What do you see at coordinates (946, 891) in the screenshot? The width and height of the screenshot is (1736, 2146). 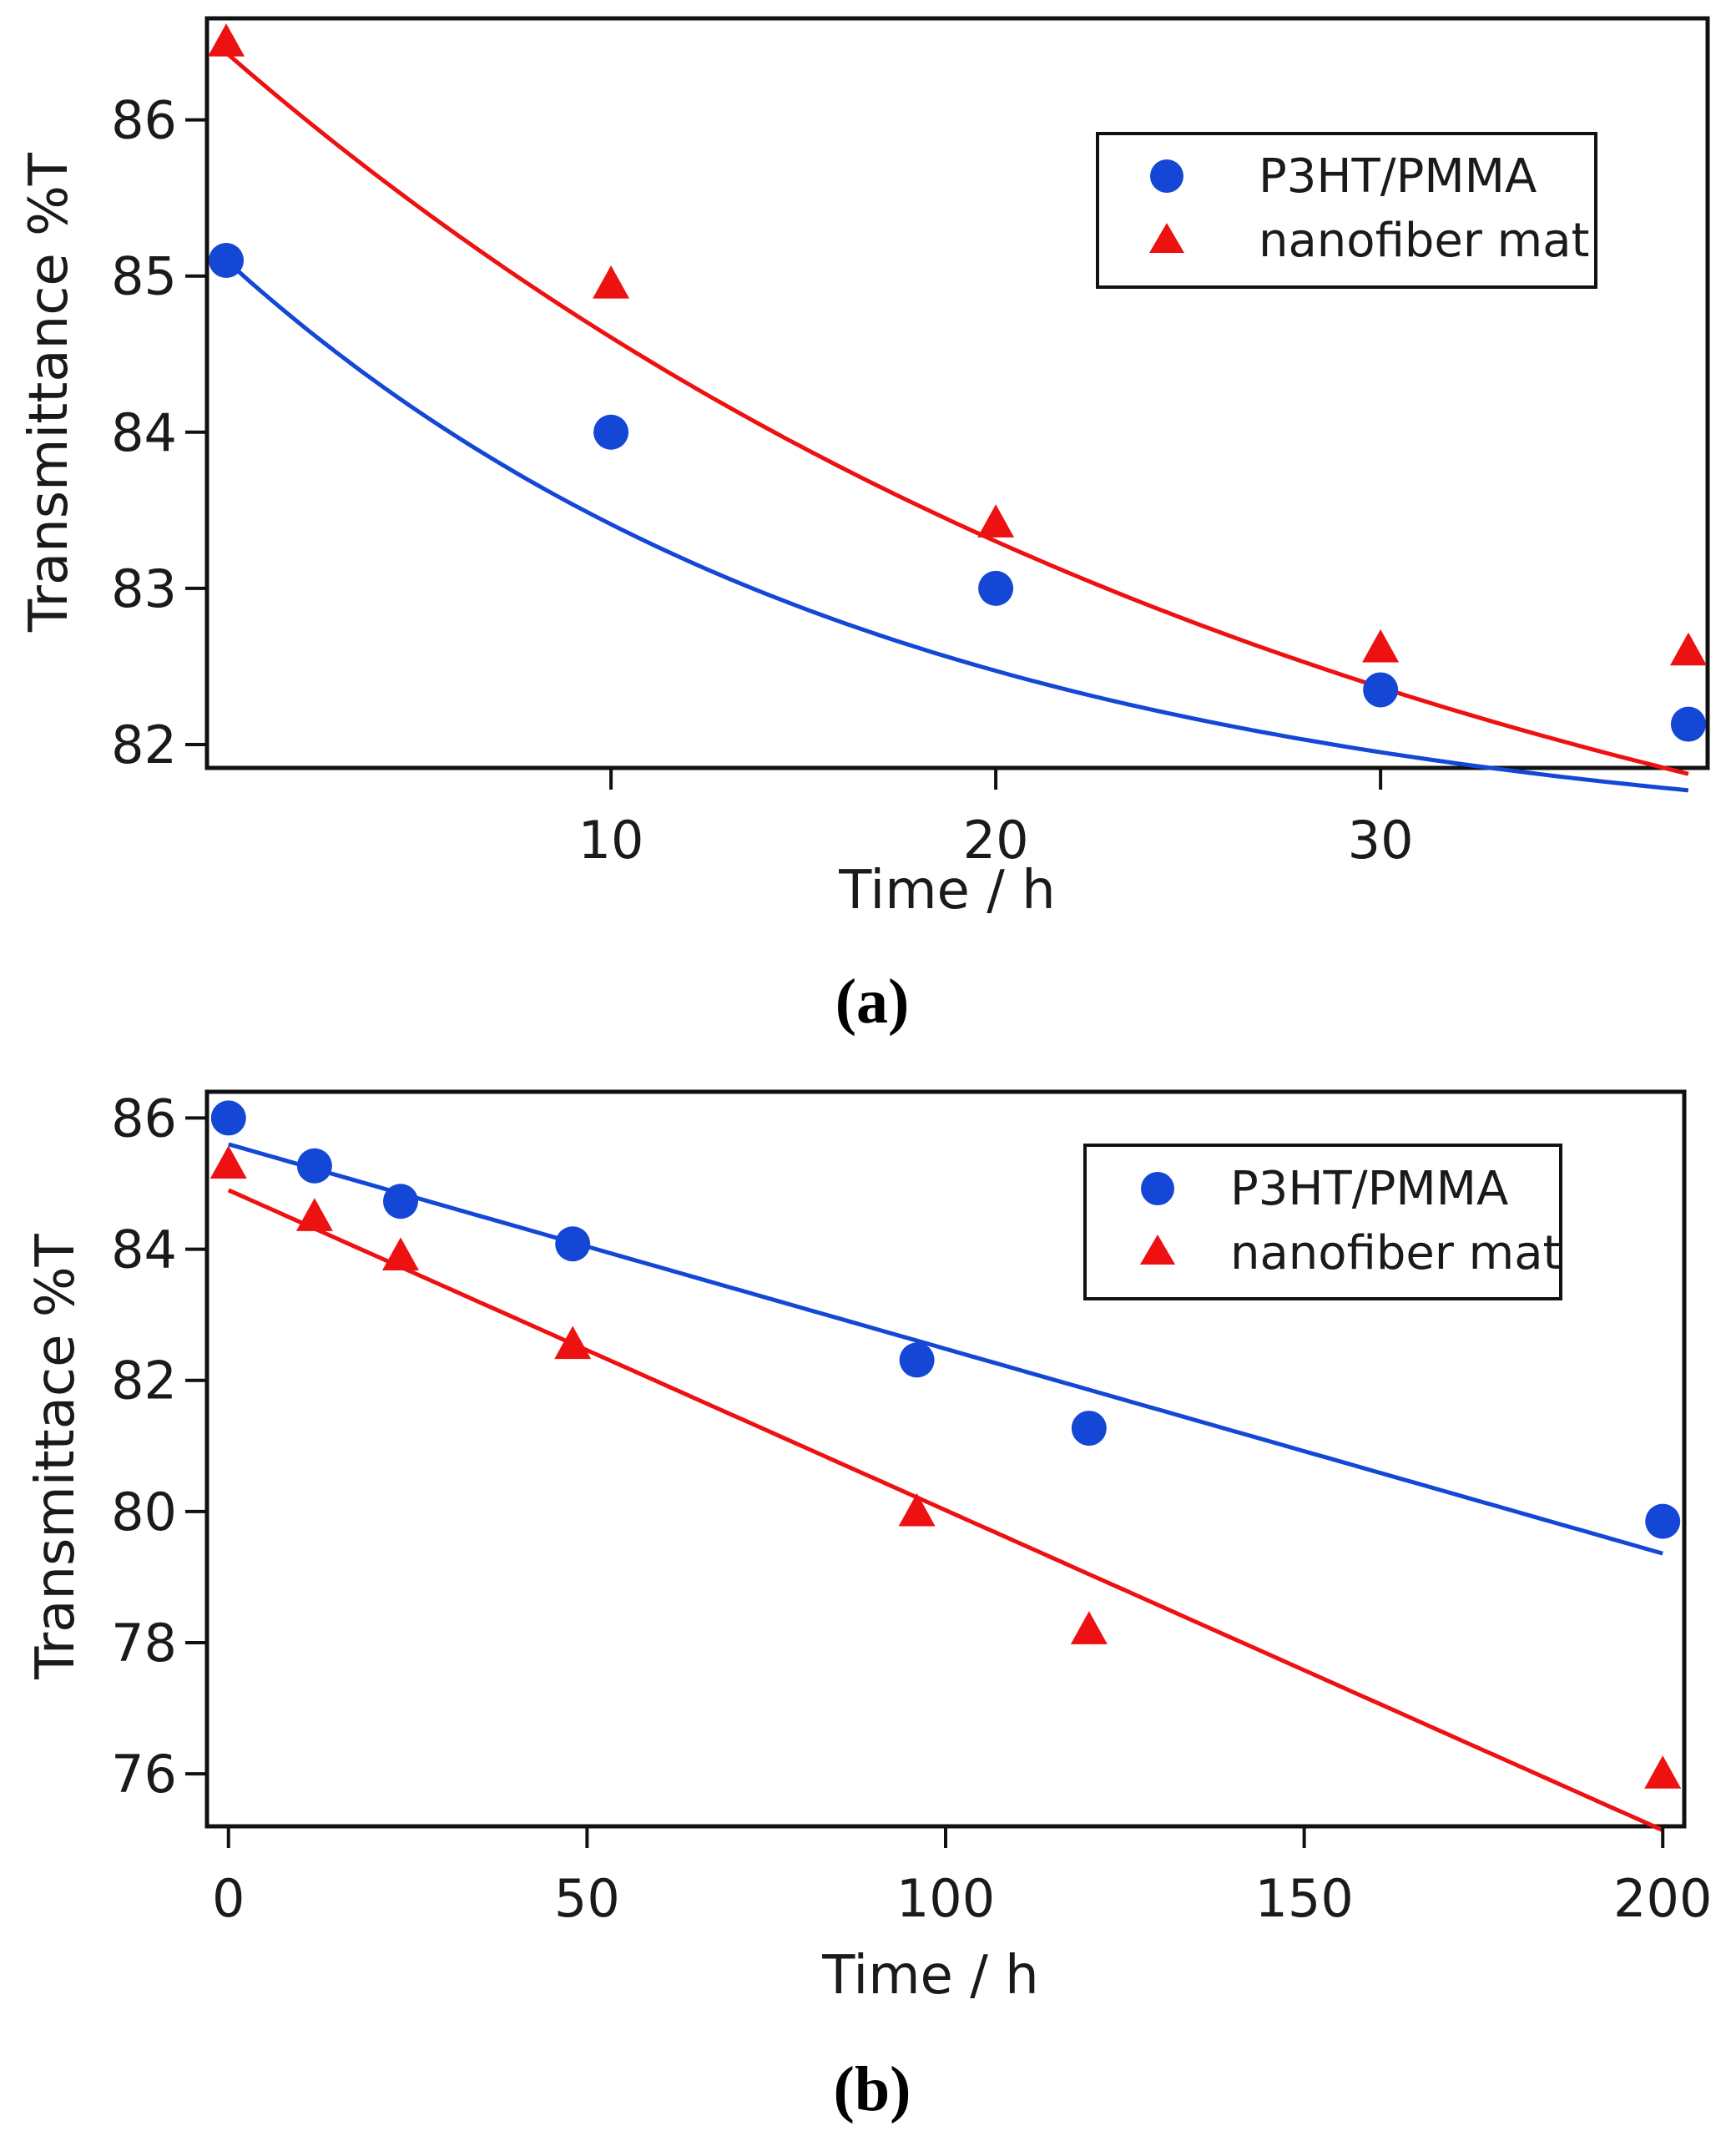 I see `panel-a-x-axis-label: Time / h` at bounding box center [946, 891].